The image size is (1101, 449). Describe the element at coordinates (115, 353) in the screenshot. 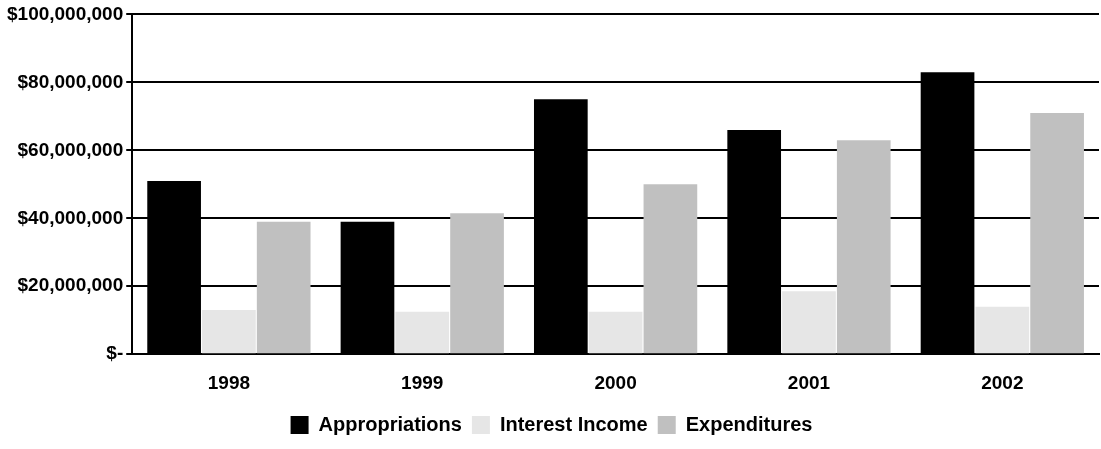

I see `y-tick-label: $-` at that location.